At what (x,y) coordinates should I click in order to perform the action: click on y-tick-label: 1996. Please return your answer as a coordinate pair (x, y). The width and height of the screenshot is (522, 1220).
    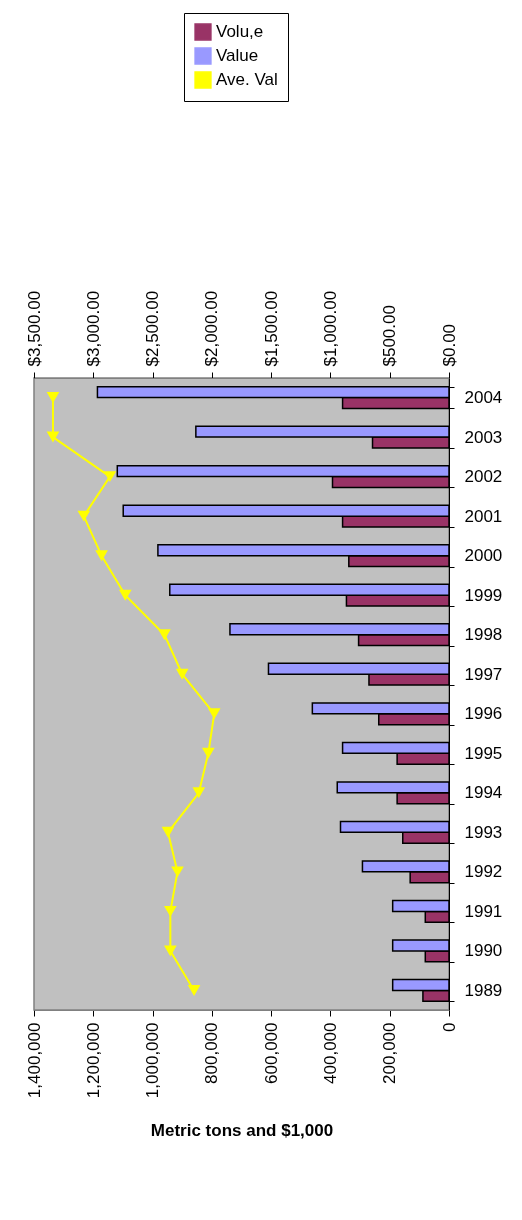
    Looking at the image, I should click on (483, 714).